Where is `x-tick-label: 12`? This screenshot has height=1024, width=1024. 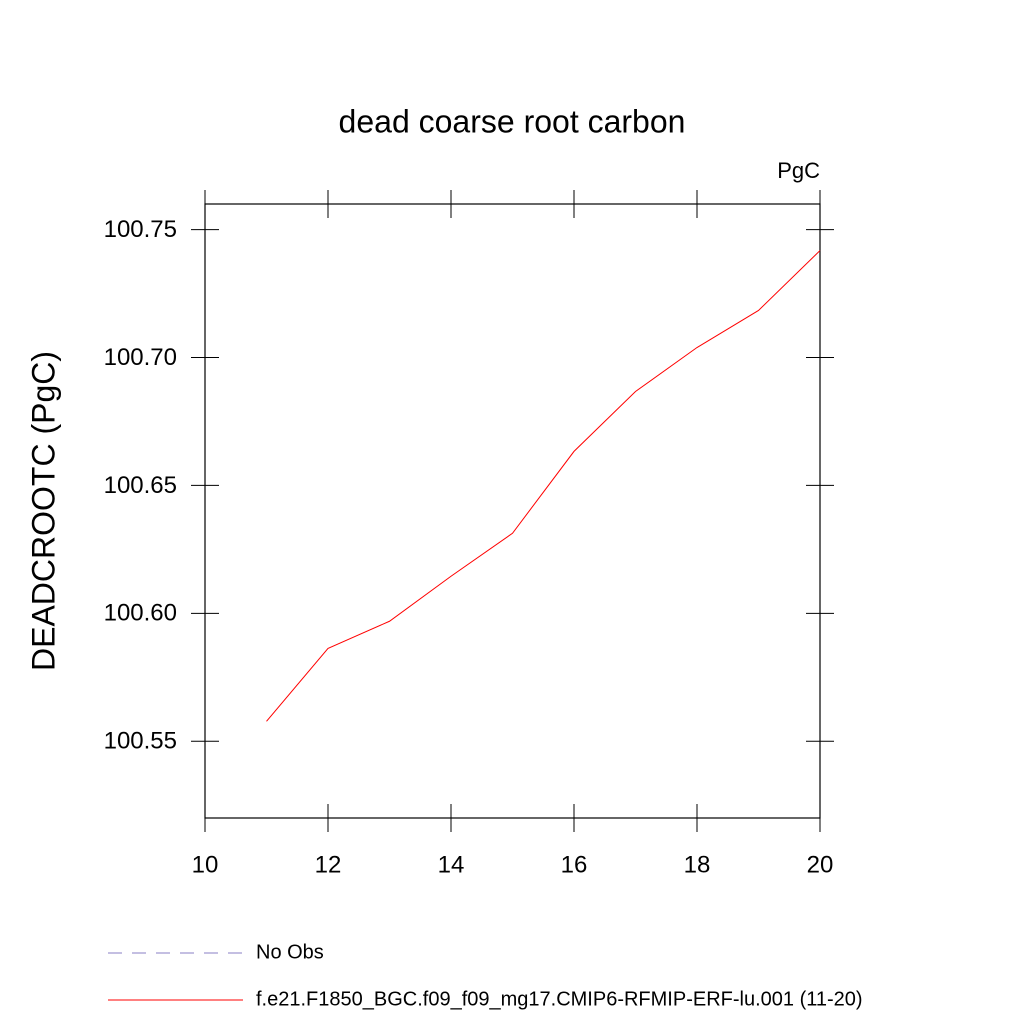 x-tick-label: 12 is located at coordinates (328, 864).